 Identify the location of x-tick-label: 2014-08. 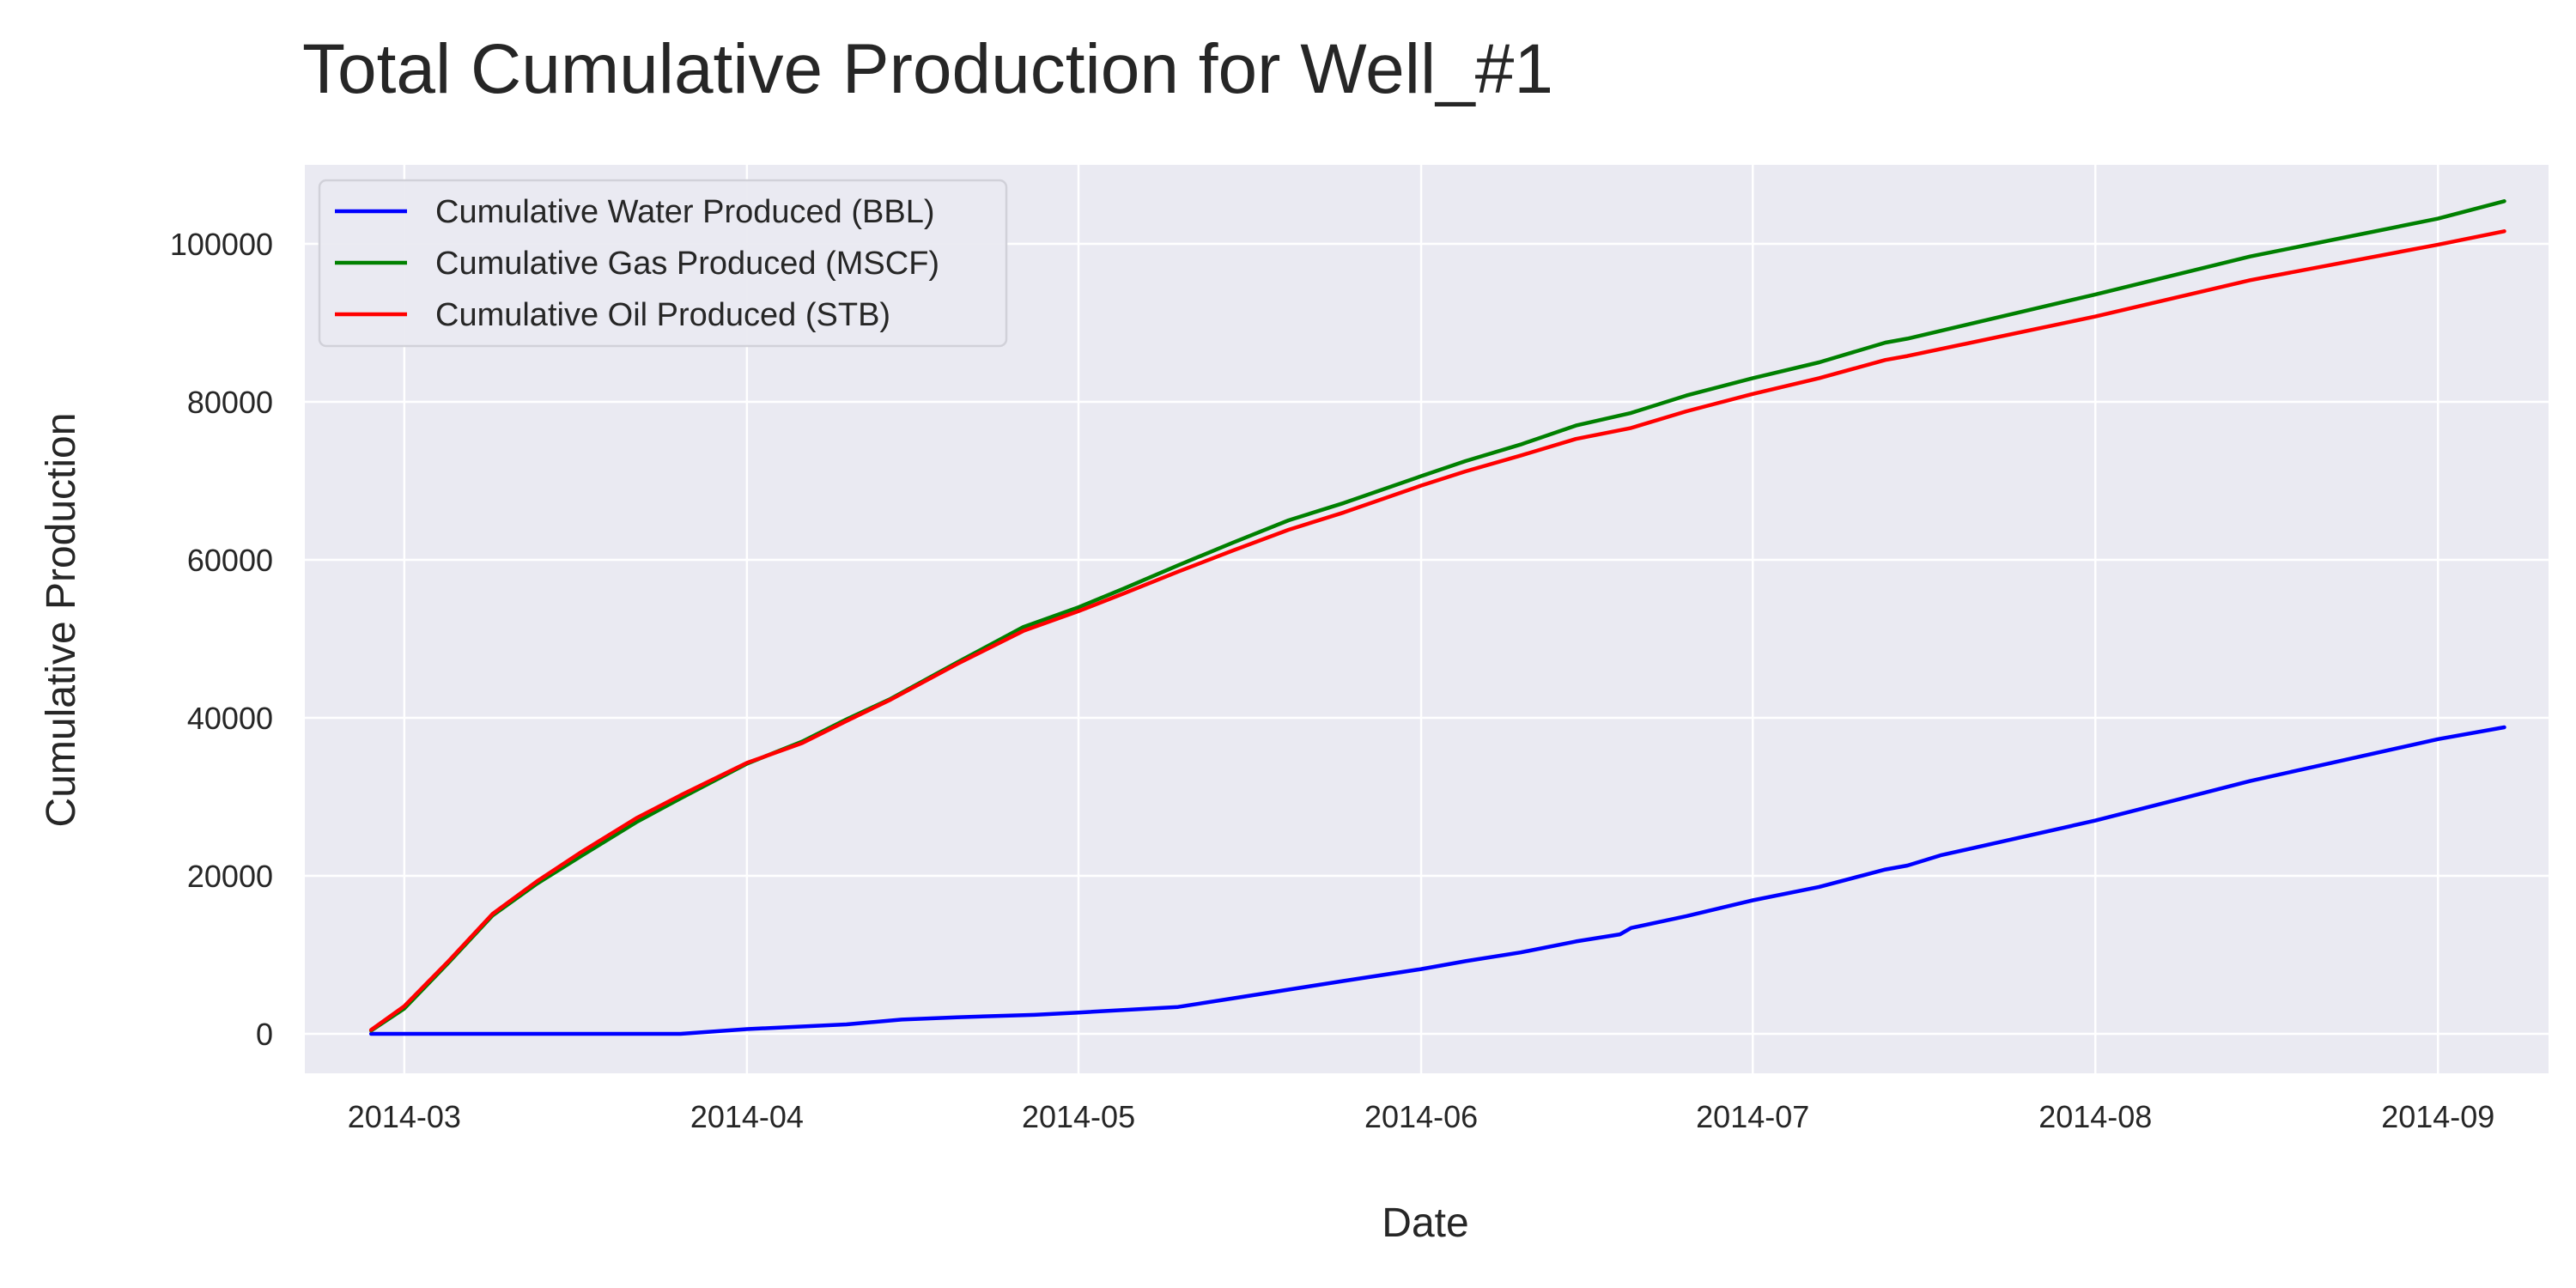
(2095, 1116).